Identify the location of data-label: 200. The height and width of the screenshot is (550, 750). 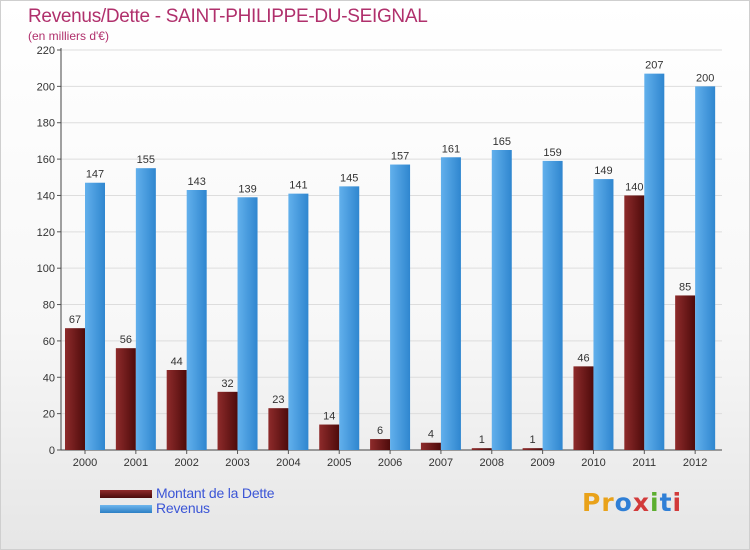
(705, 78).